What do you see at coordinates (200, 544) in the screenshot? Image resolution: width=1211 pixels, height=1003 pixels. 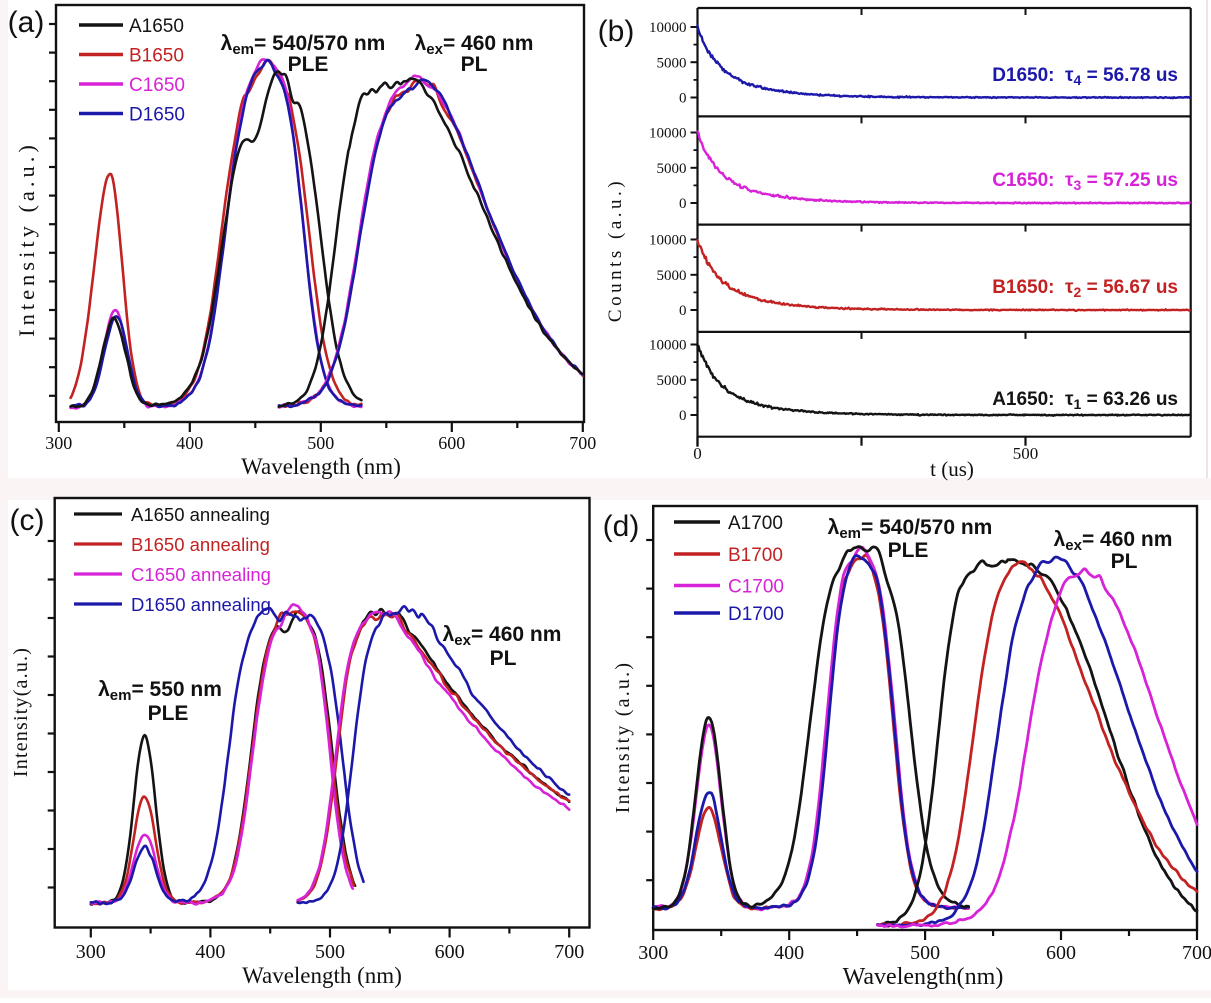 I see `svg-text: B1650 annealing` at bounding box center [200, 544].